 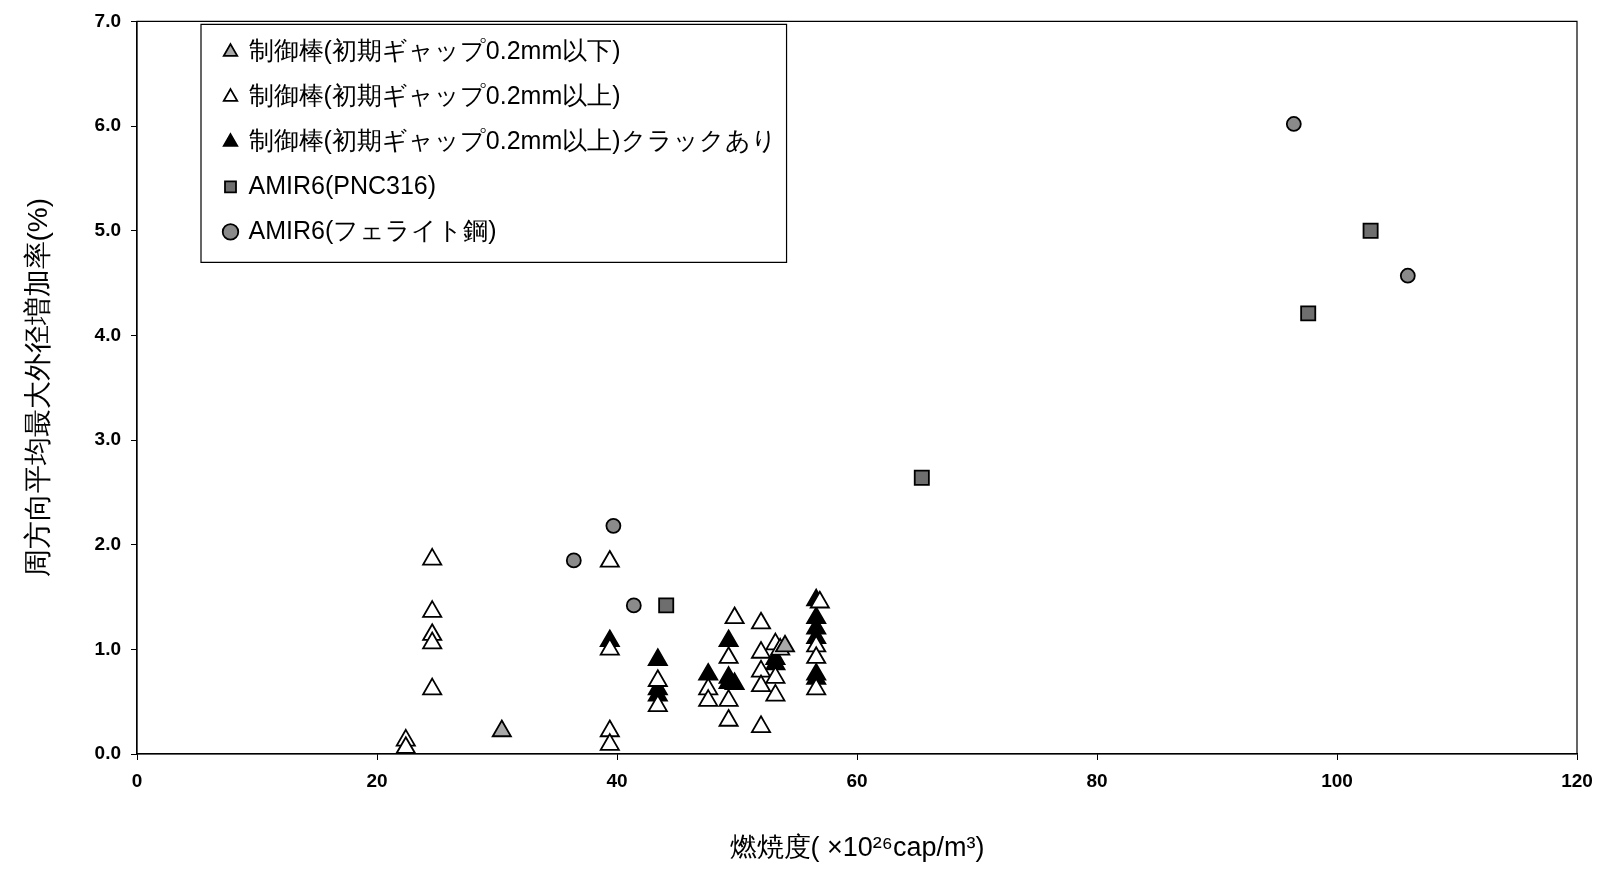 I want to click on x-tick-label: 40, so click(x=617, y=780).